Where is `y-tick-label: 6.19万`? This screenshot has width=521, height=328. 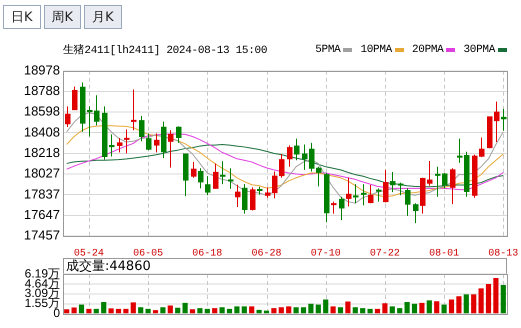
y-tick-label: 6.19万 is located at coordinates (42, 273).